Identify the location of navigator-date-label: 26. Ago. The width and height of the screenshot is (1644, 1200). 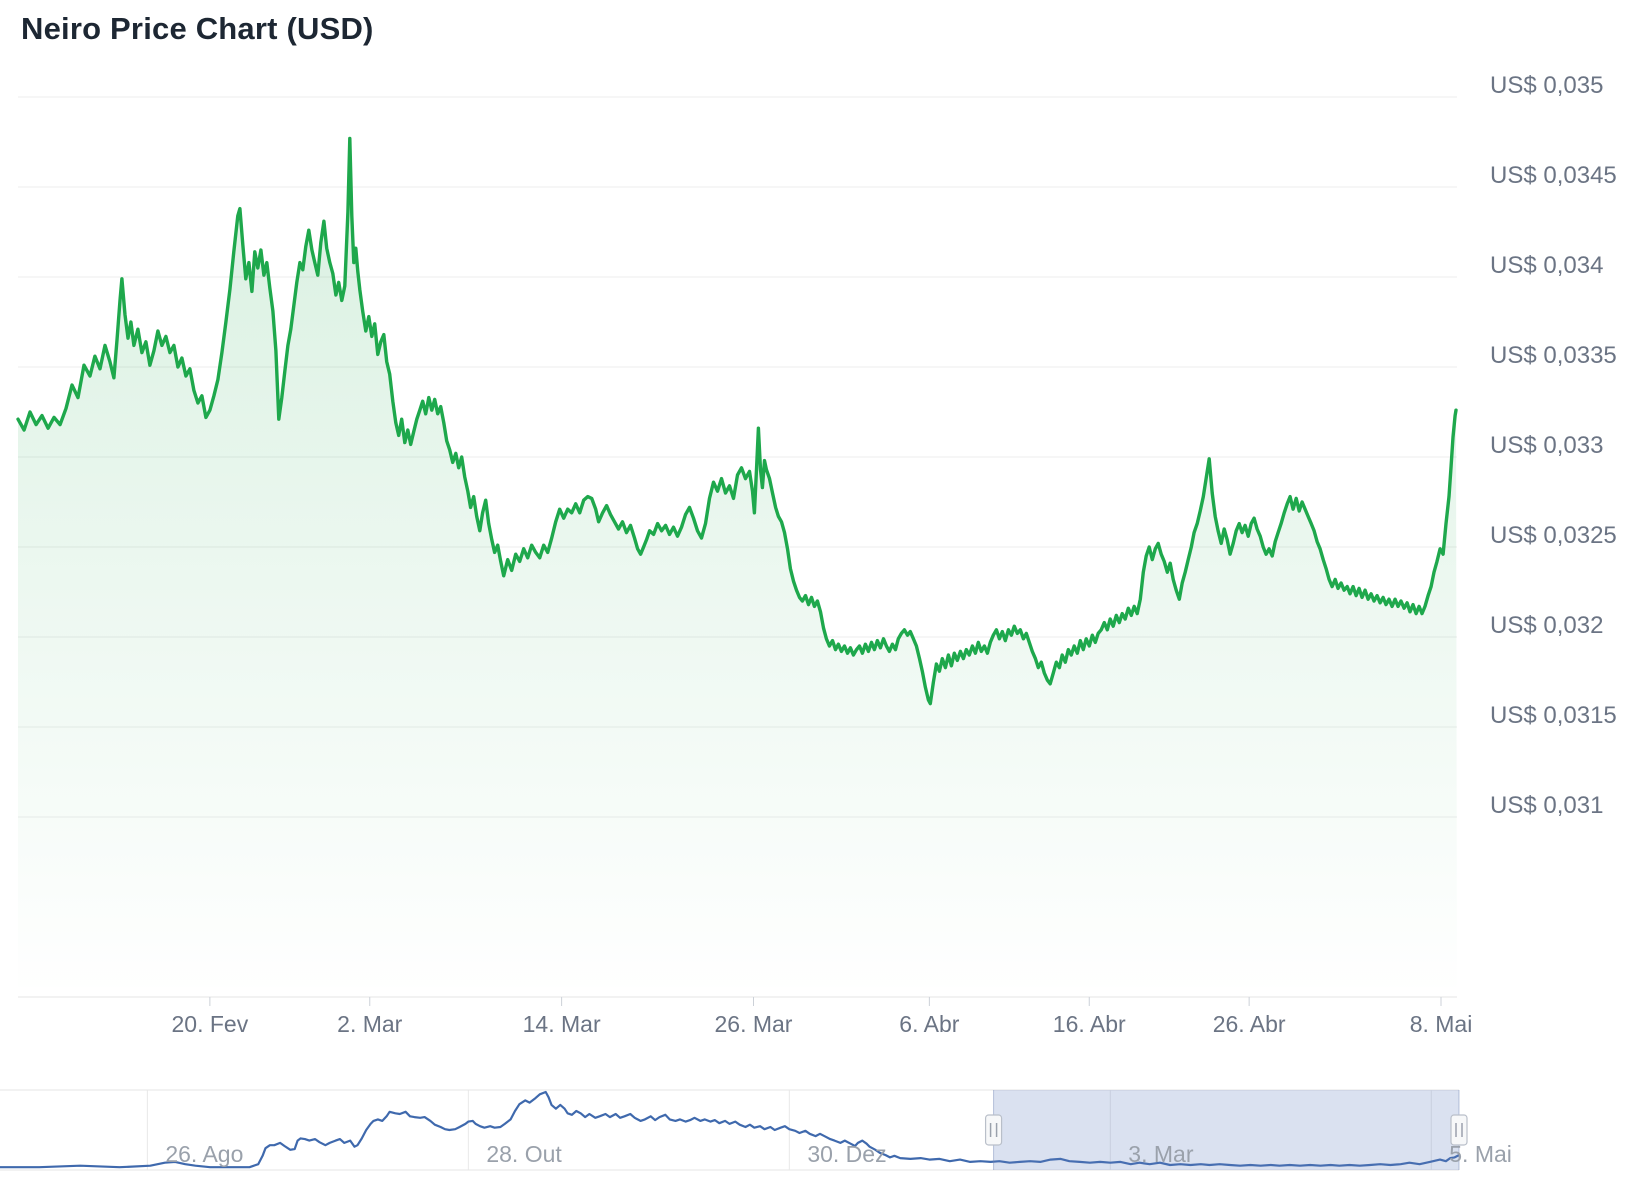
(204, 1154).